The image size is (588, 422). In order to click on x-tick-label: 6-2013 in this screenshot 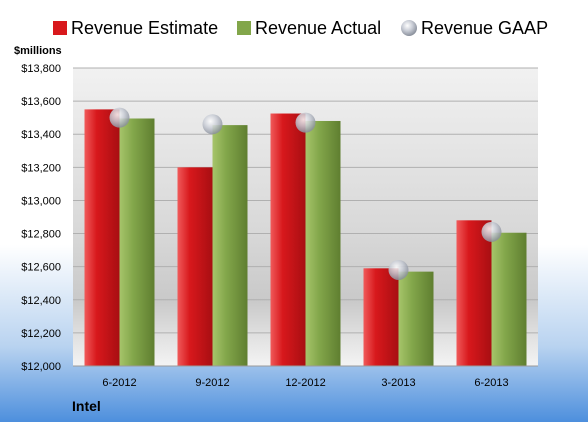, I will do `click(491, 383)`.